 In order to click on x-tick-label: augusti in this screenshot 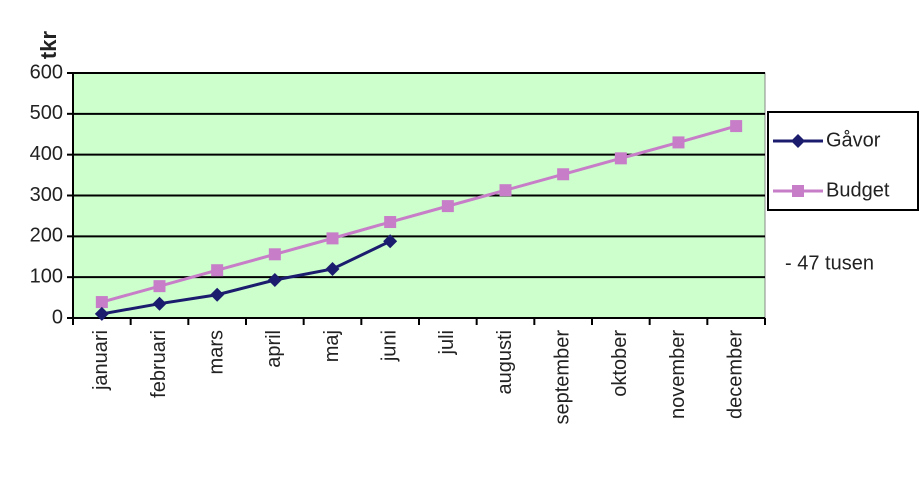, I will do `click(505, 362)`.